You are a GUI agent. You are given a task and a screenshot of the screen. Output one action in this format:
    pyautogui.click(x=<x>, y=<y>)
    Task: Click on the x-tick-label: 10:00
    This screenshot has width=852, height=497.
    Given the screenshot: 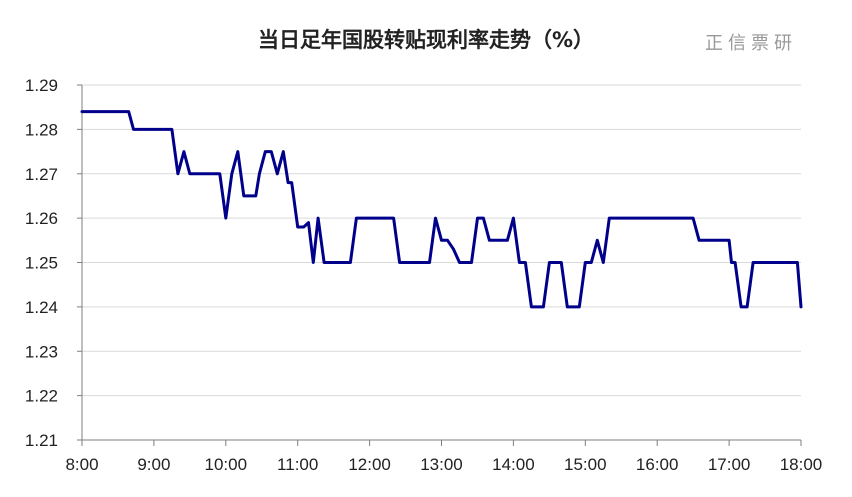 What is the action you would take?
    pyautogui.click(x=226, y=464)
    